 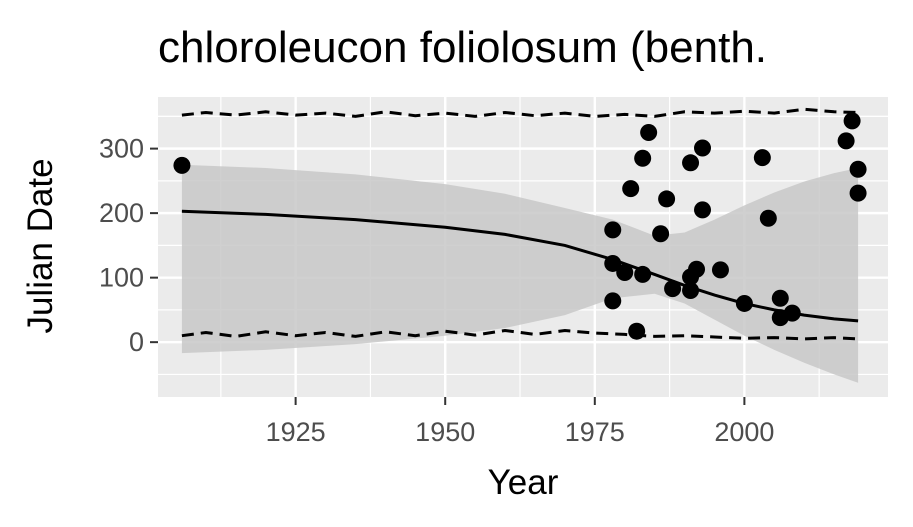 I want to click on x-tick-label: 1950, so click(x=445, y=432).